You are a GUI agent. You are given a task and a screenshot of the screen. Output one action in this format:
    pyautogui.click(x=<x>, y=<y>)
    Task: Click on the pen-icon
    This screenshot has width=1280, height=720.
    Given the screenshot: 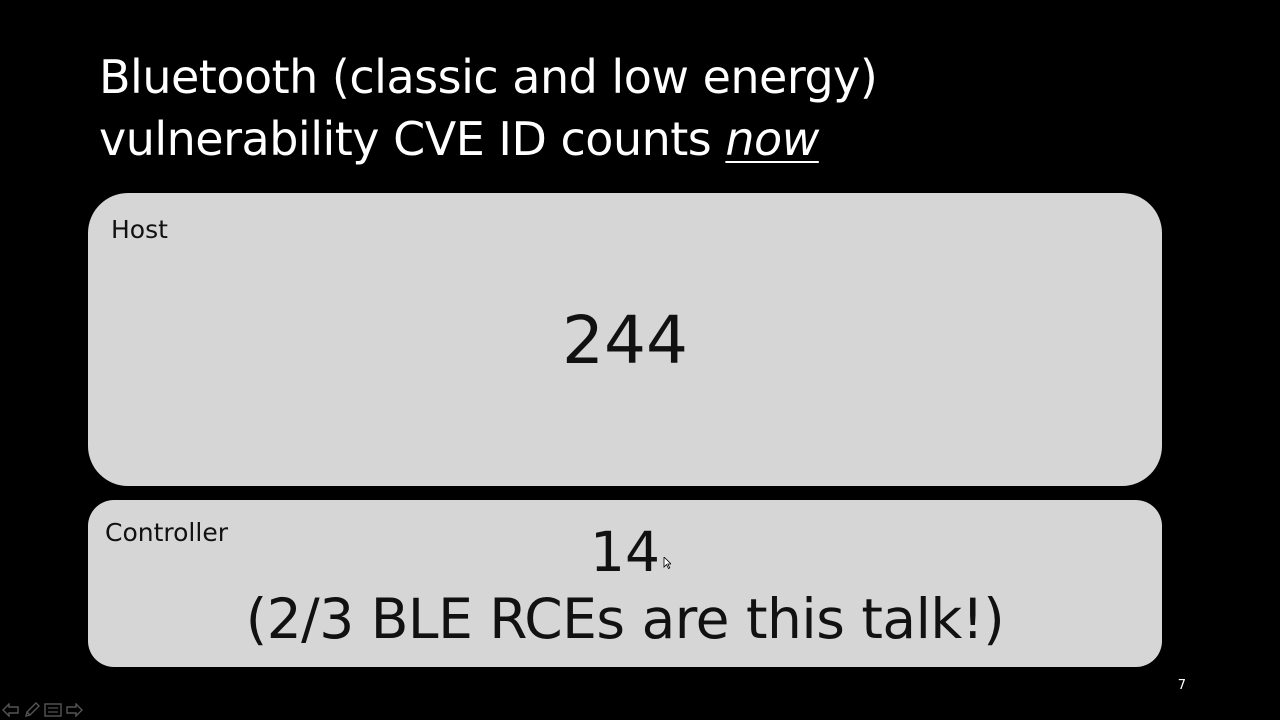 What is the action you would take?
    pyautogui.click(x=32, y=710)
    